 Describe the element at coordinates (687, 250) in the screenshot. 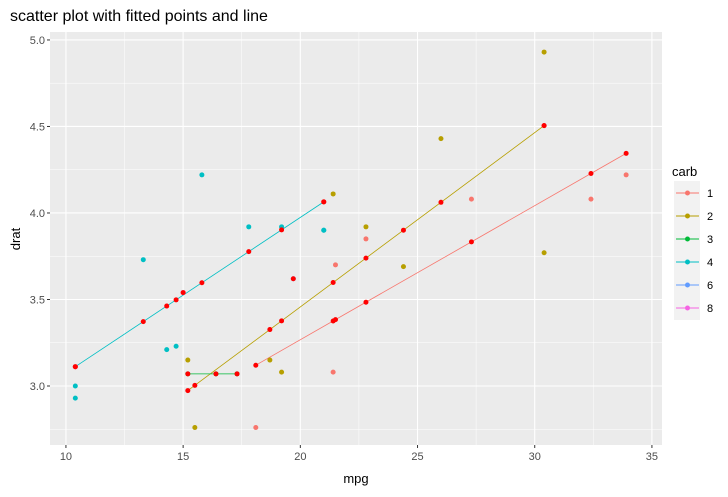

I see `legend-key-background` at that location.